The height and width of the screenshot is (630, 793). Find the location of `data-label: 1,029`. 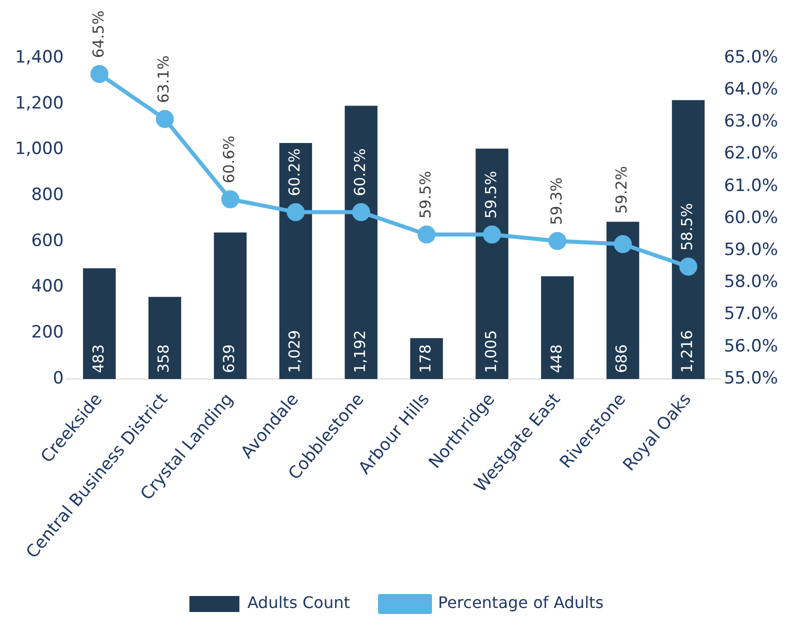

data-label: 1,029 is located at coordinates (295, 351).